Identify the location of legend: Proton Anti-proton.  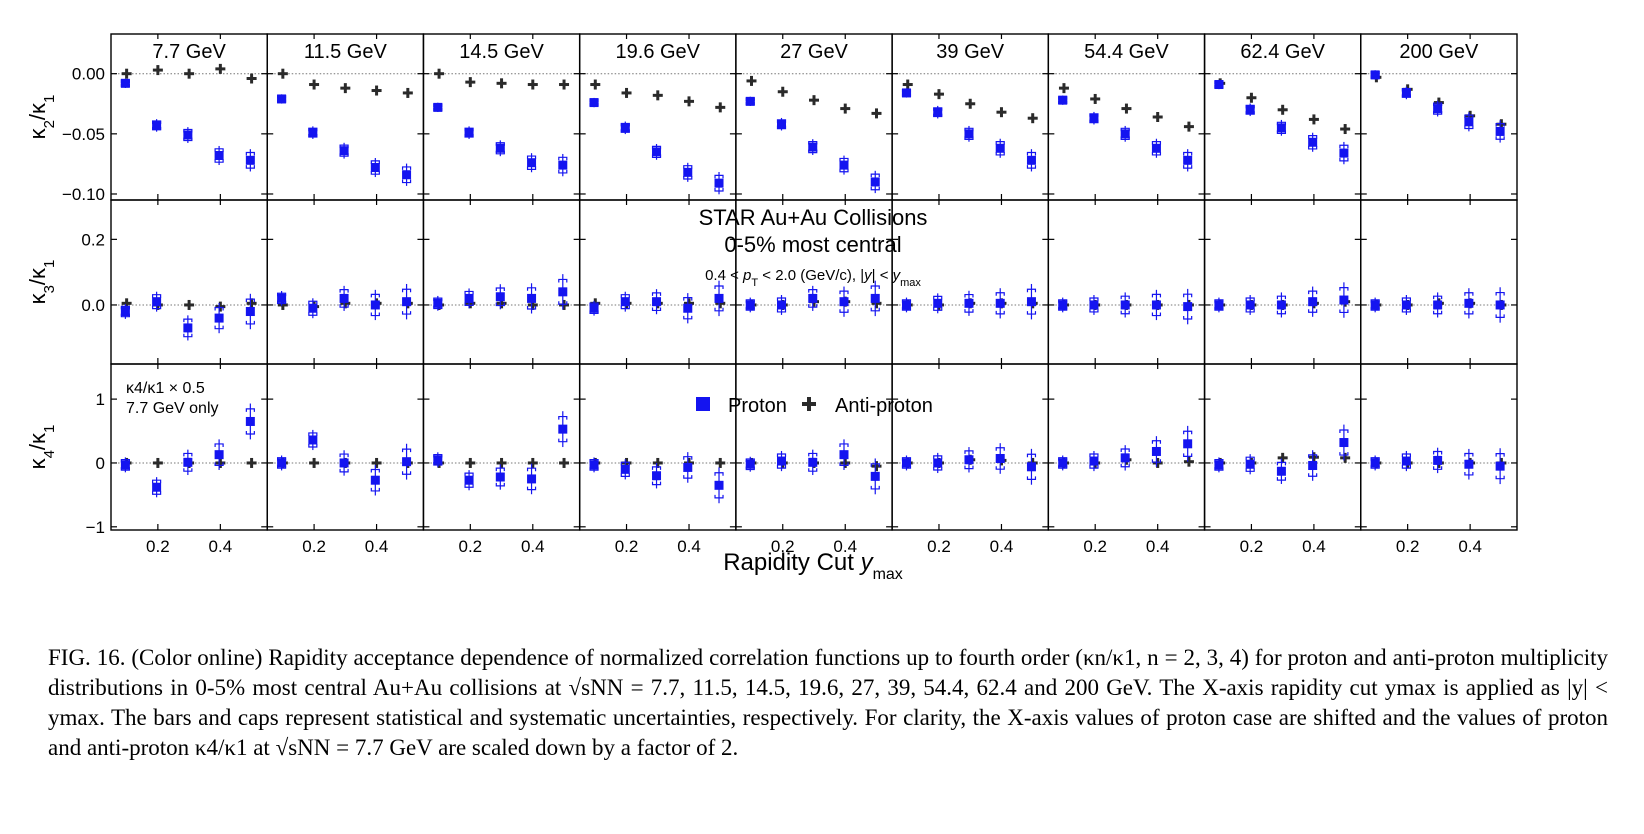
(814, 406).